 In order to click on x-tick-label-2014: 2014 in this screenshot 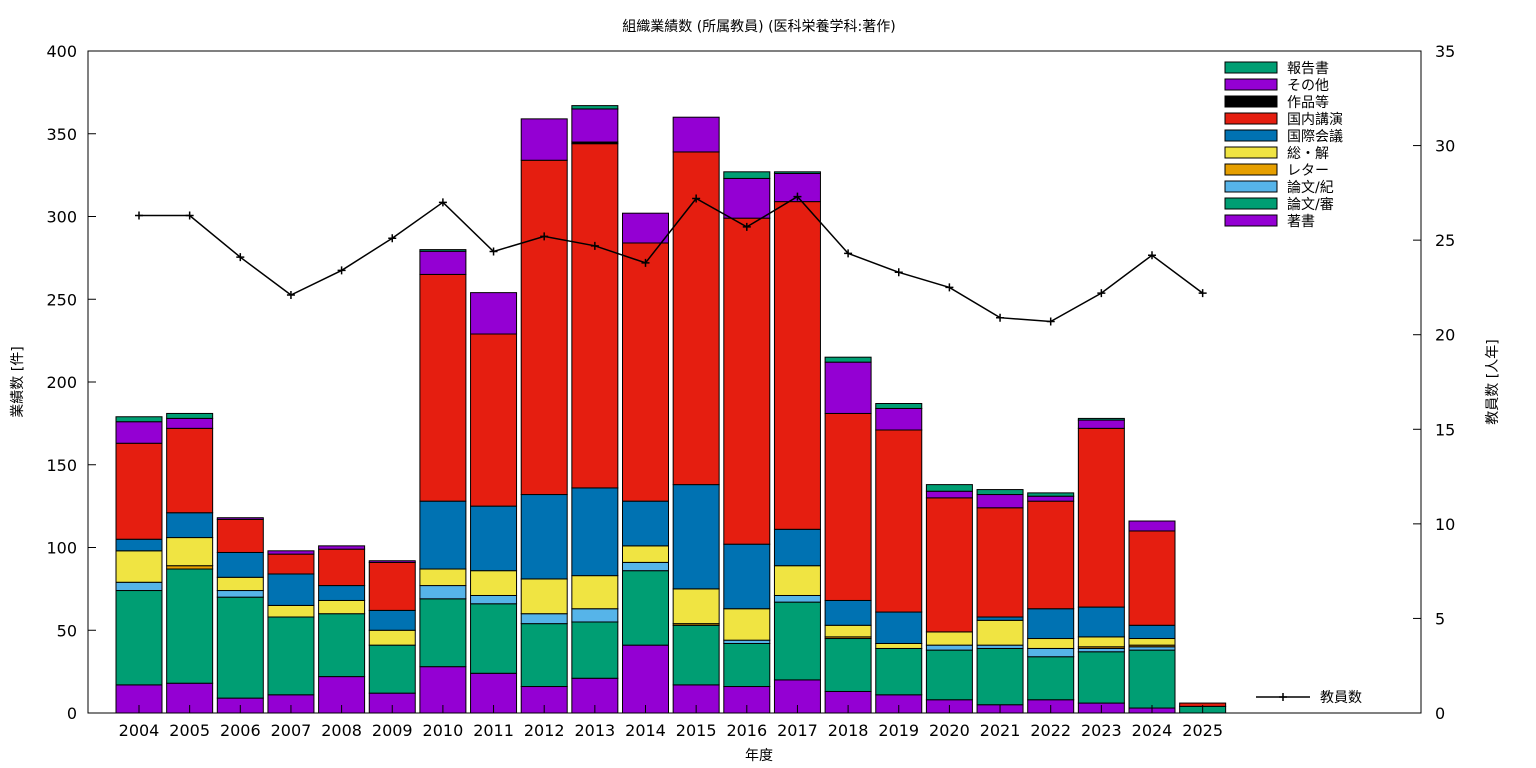, I will do `click(645, 730)`.